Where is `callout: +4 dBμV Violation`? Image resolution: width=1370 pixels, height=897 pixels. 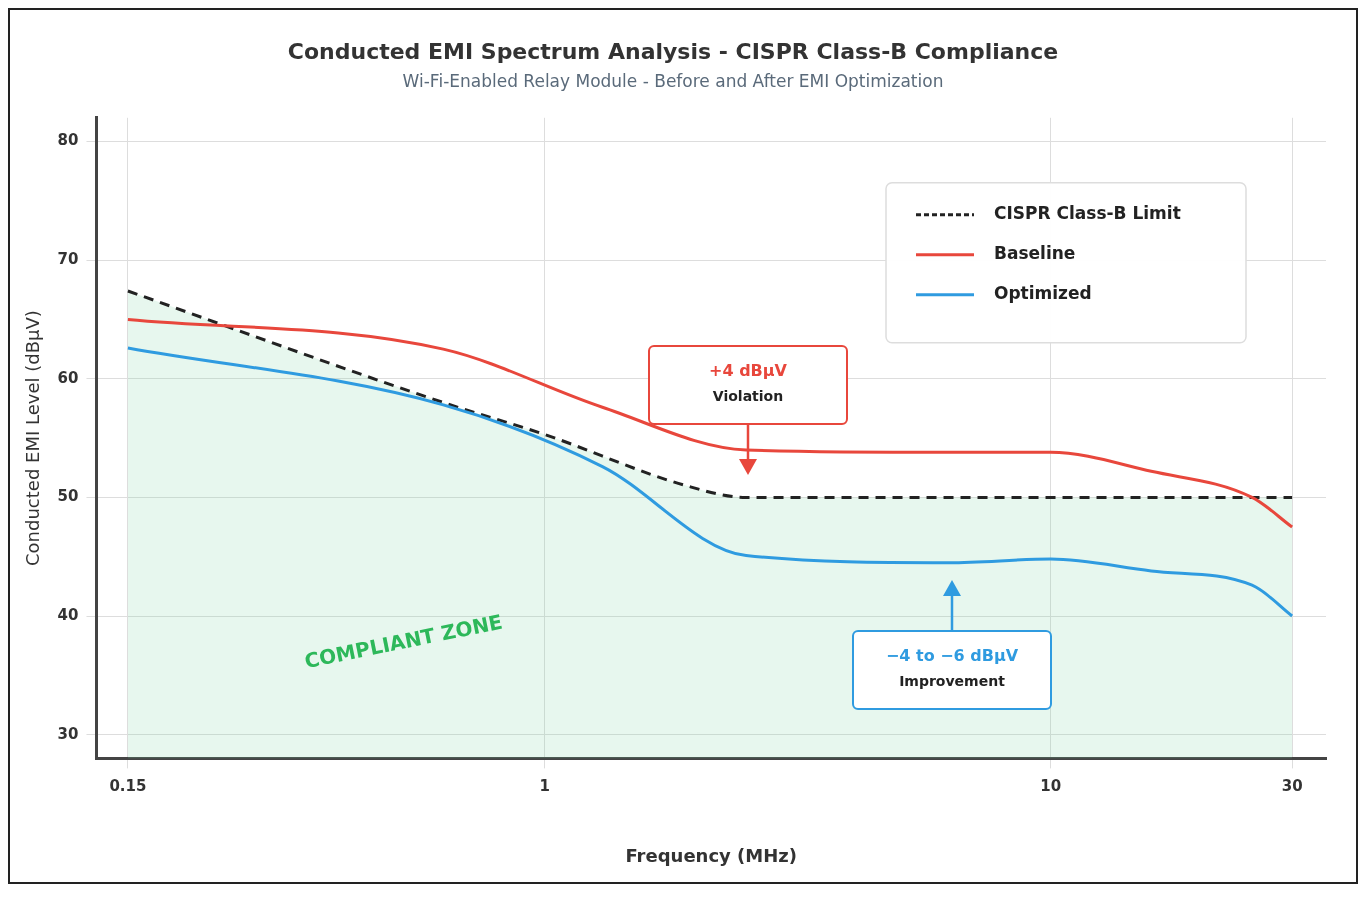 callout: +4 dBμV Violation is located at coordinates (748, 411).